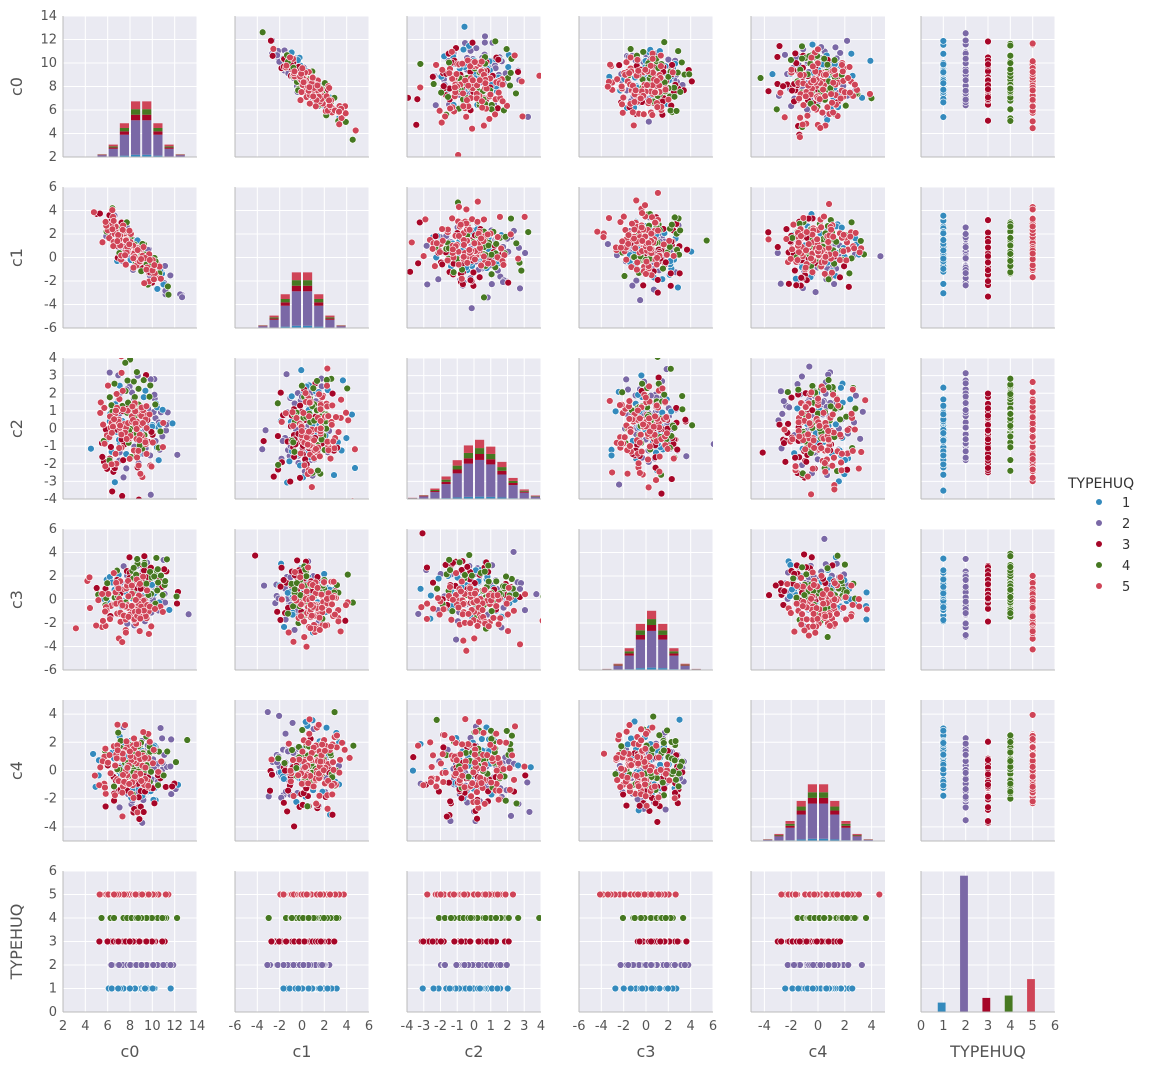 This screenshot has height=1070, width=1160. What do you see at coordinates (130, 428) in the screenshot?
I see `panel-c2-vs-c0` at bounding box center [130, 428].